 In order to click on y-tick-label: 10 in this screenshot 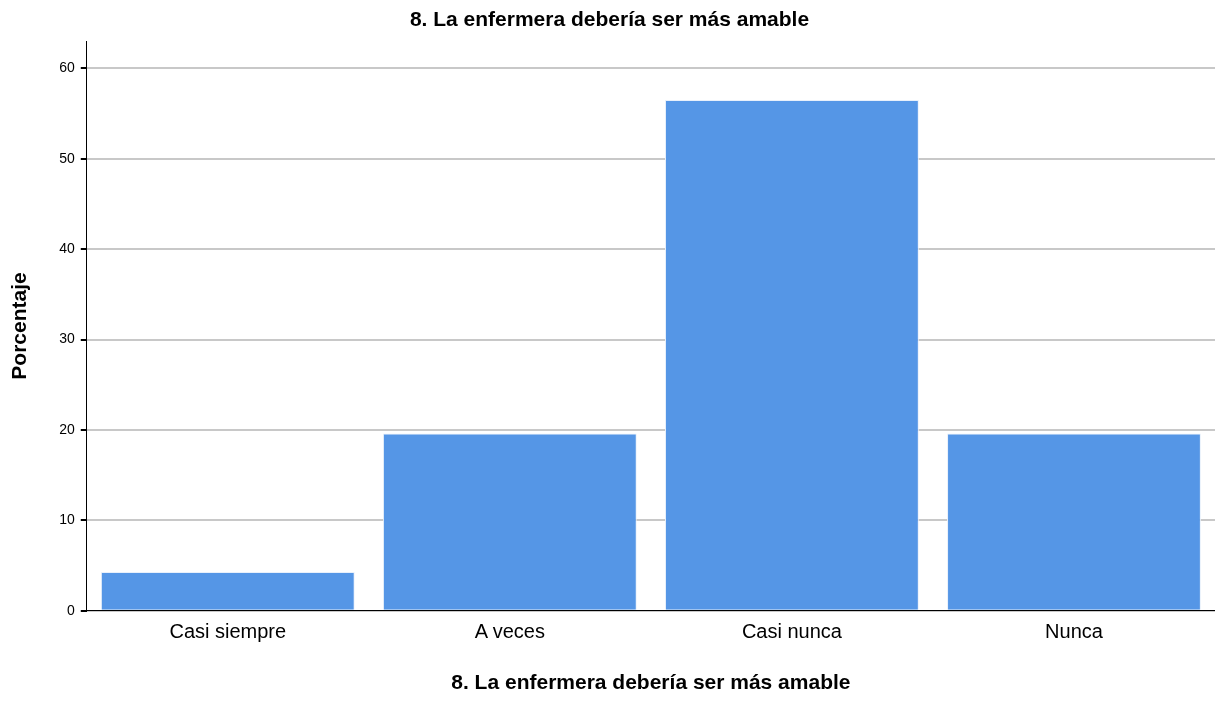, I will do `click(67, 519)`.